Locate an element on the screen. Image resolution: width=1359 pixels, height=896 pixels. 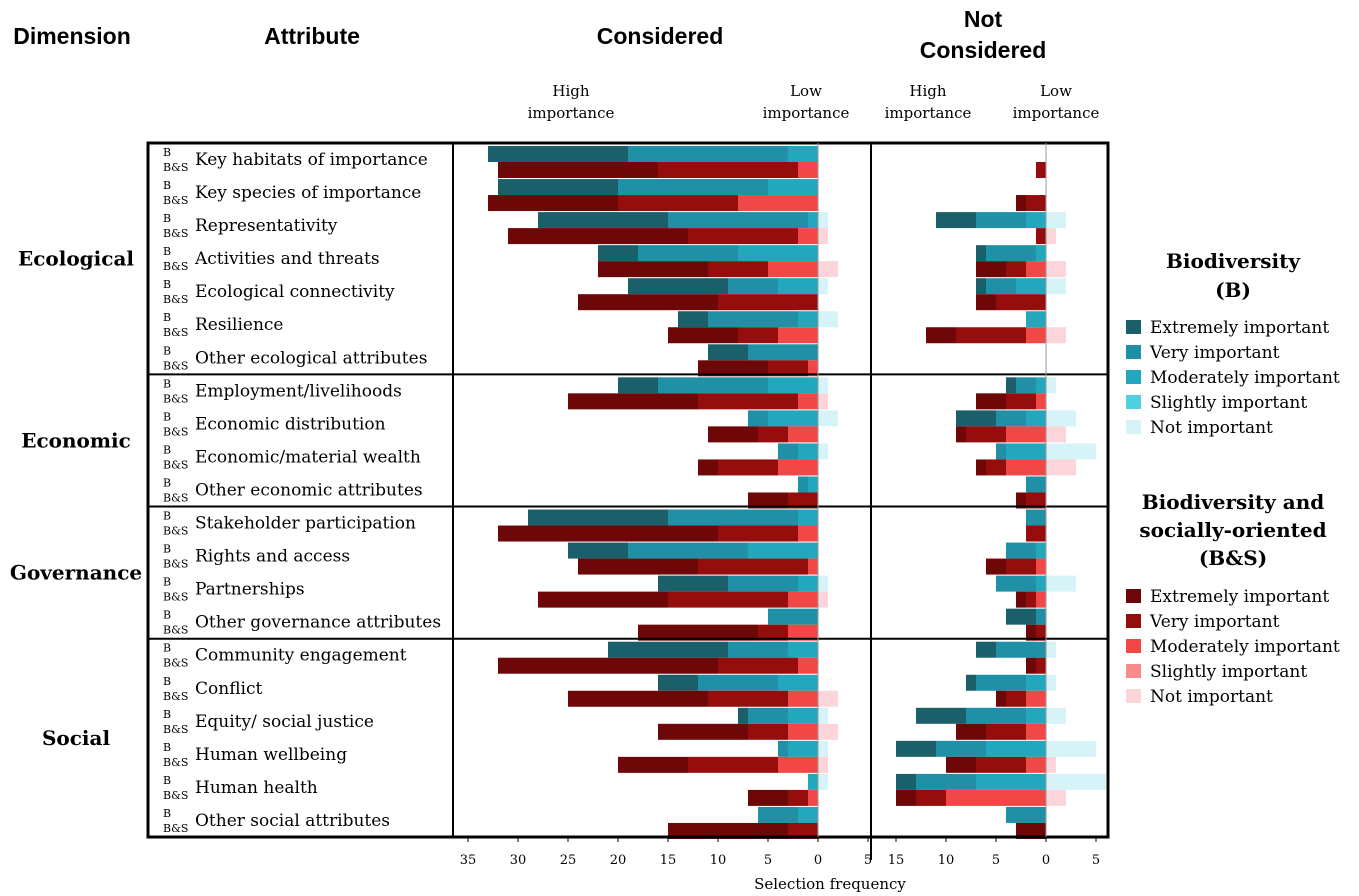
bar-notconsidered-bs-row18-level0 is located at coordinates (961, 764).